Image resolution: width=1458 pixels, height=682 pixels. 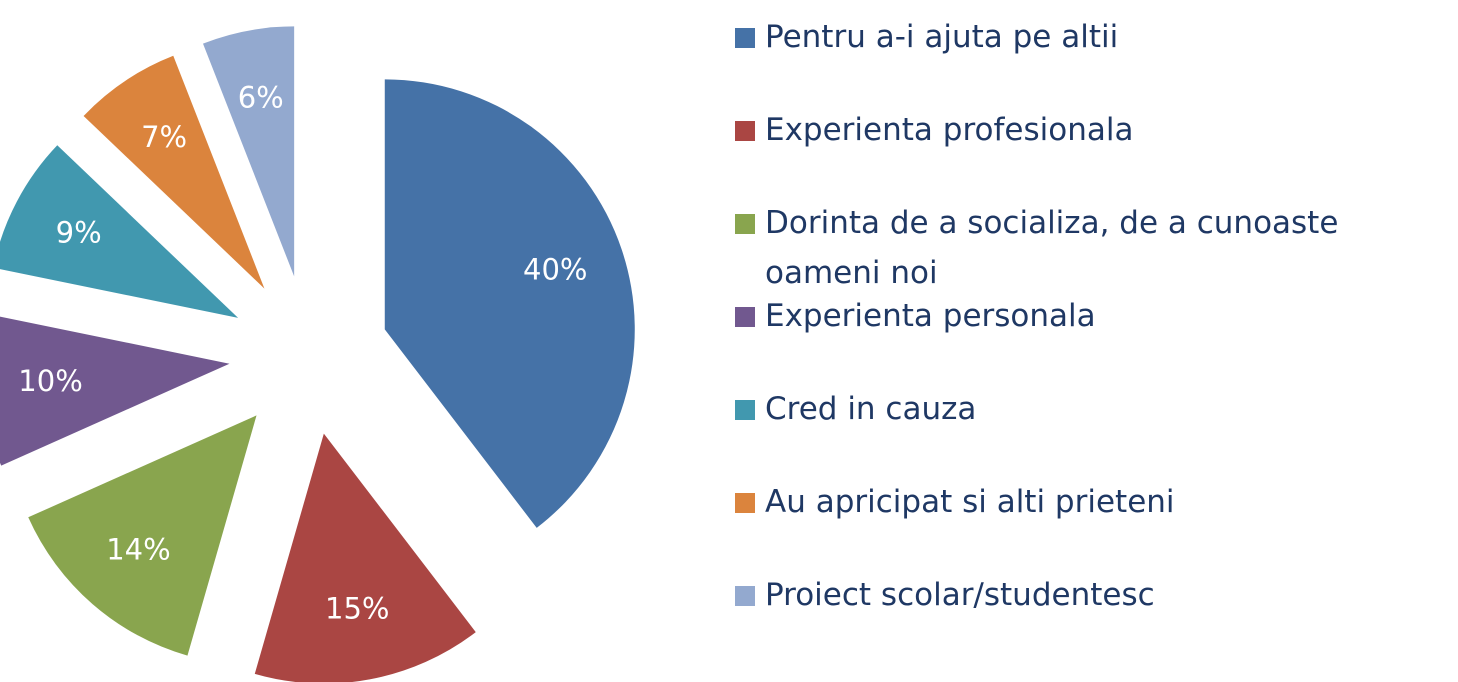 What do you see at coordinates (555, 270) in the screenshot?
I see `slice-label: 40%` at bounding box center [555, 270].